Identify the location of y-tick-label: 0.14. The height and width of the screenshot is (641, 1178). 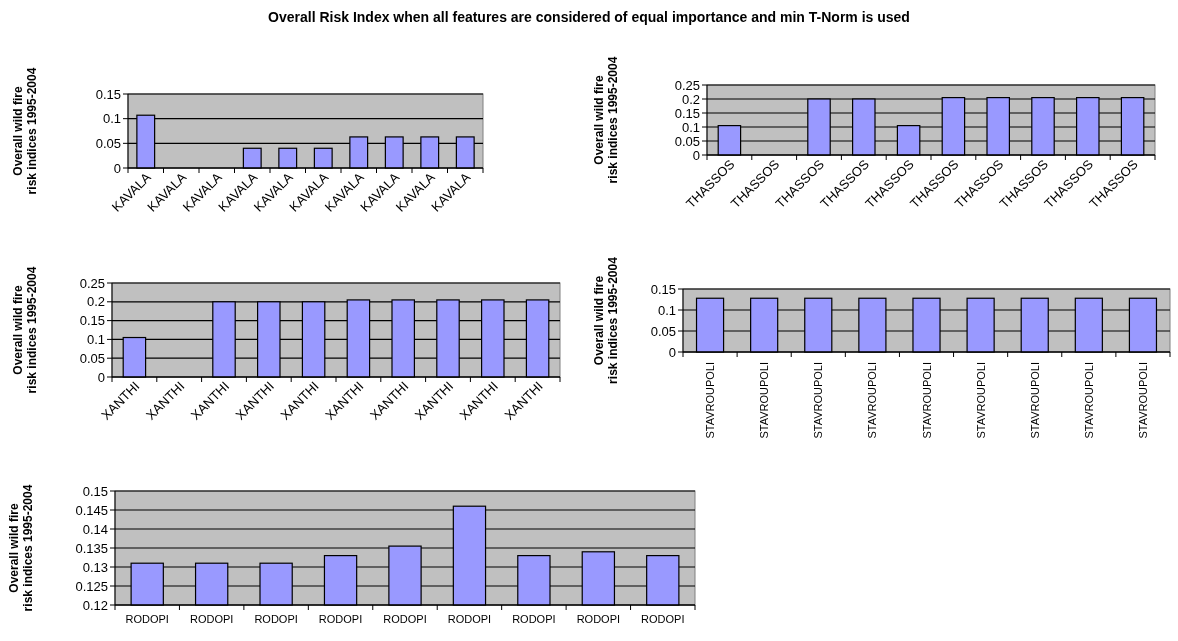
(95, 529).